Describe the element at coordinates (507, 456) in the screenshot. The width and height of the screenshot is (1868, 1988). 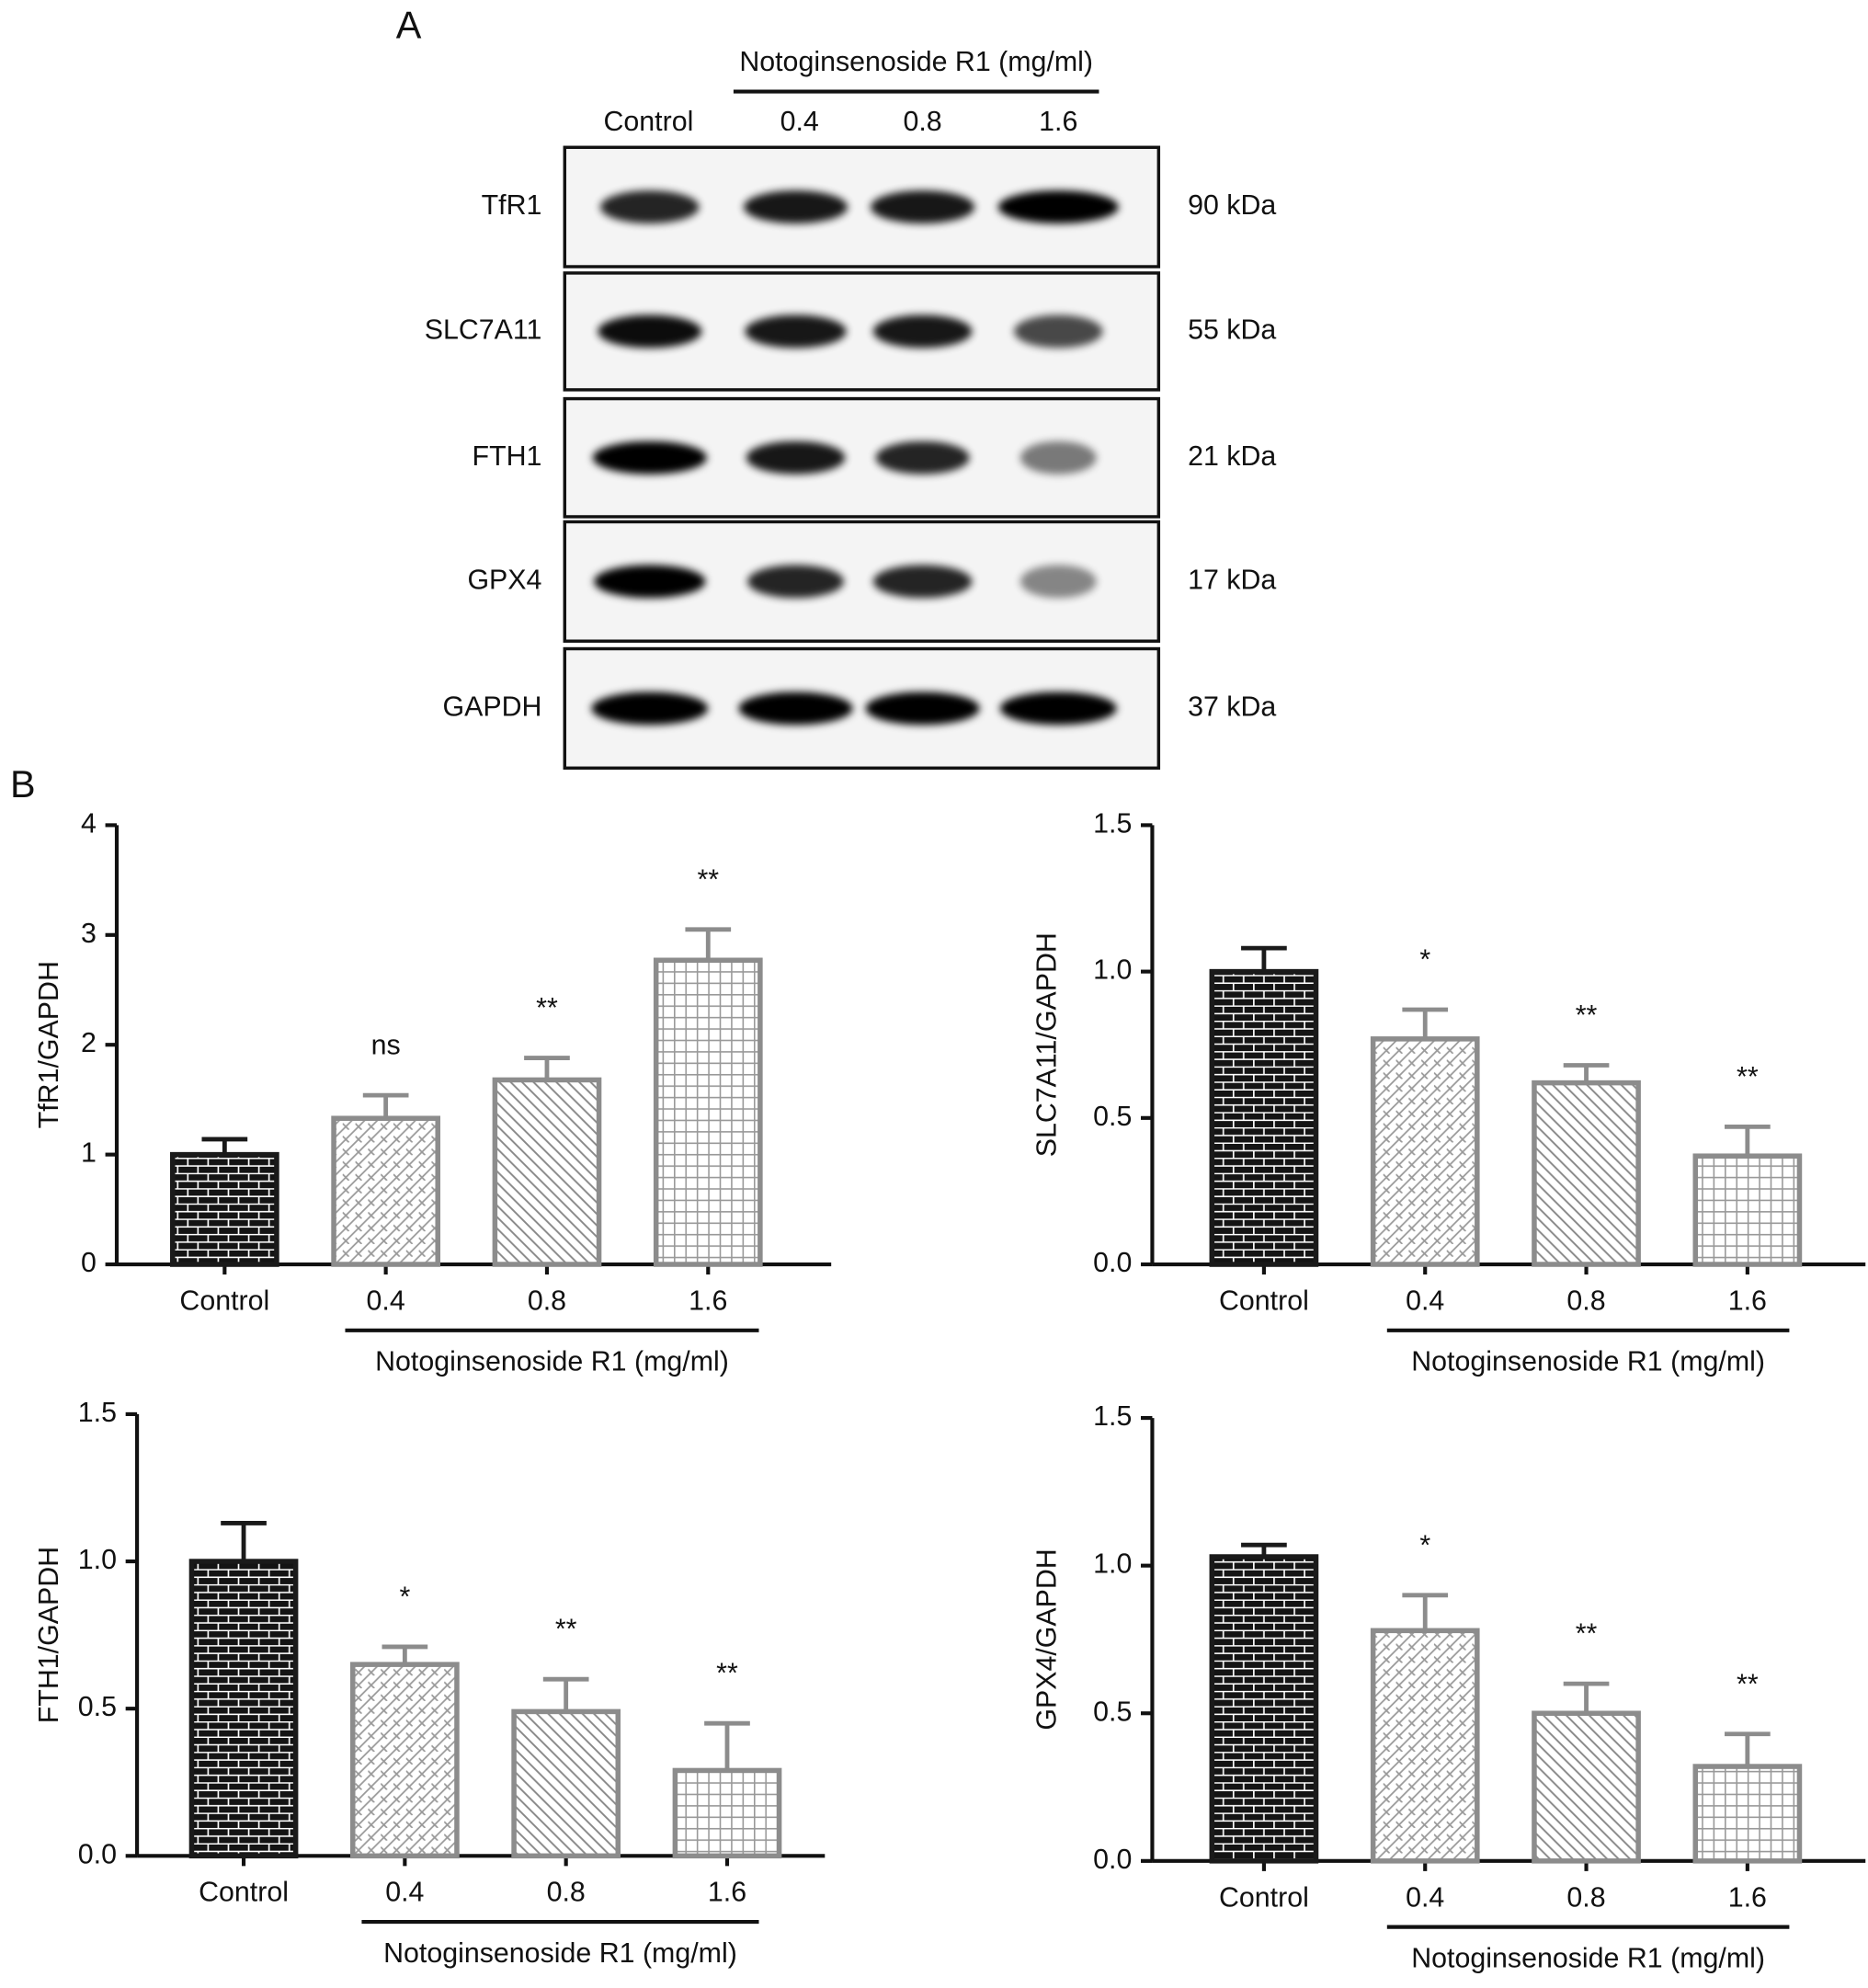
I see `protein-label: FTH1` at that location.